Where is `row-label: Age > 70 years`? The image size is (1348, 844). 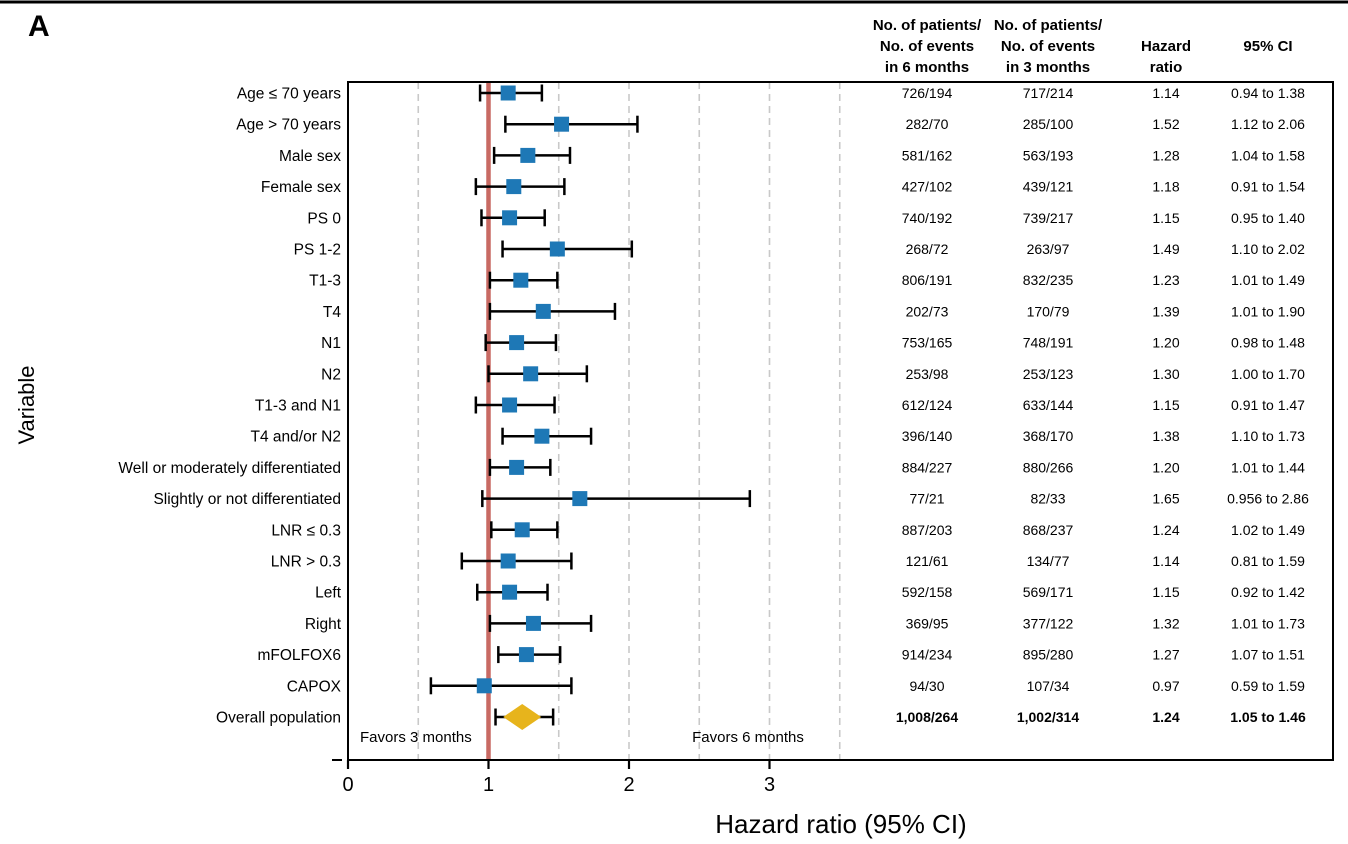 row-label: Age > 70 years is located at coordinates (288, 125).